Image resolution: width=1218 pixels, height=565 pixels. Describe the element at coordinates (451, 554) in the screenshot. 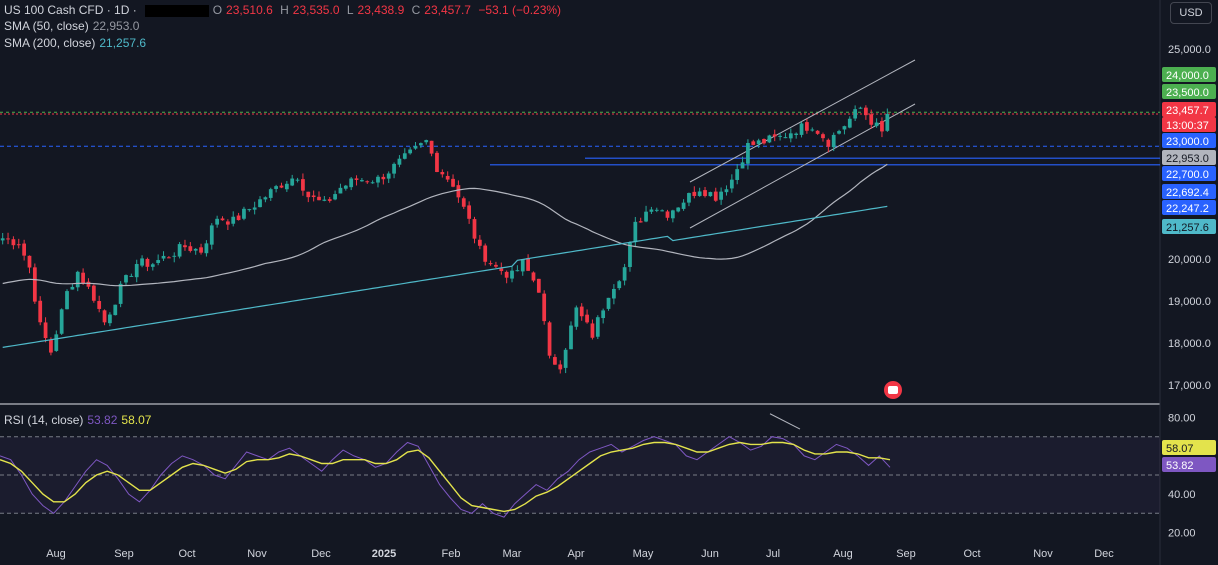

I see `time-tick-label: Feb` at that location.